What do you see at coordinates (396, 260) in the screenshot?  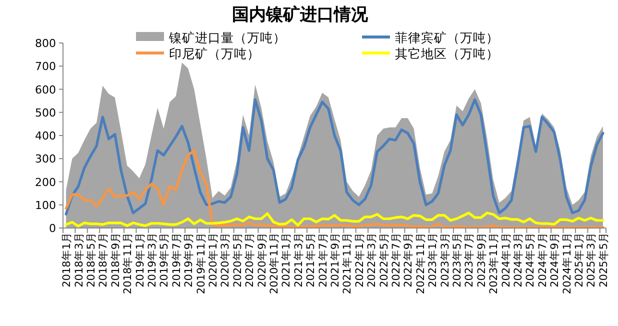 I see `x-tick-label: 2022年7月` at bounding box center [396, 260].